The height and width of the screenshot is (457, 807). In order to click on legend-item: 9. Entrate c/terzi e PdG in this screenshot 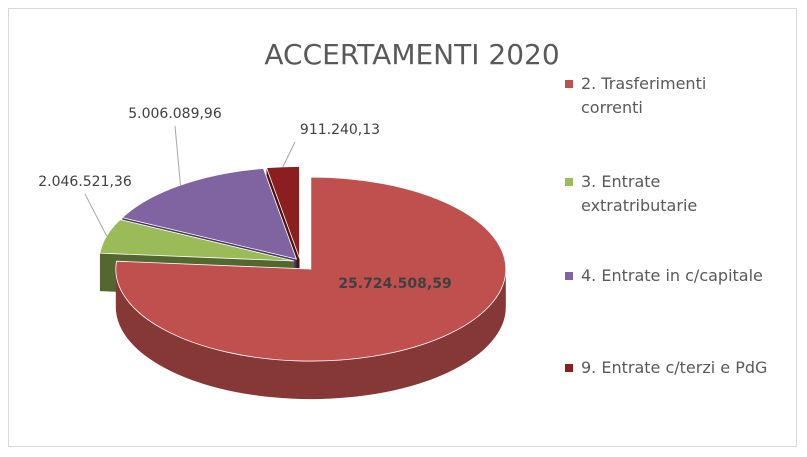, I will do `click(682, 368)`.